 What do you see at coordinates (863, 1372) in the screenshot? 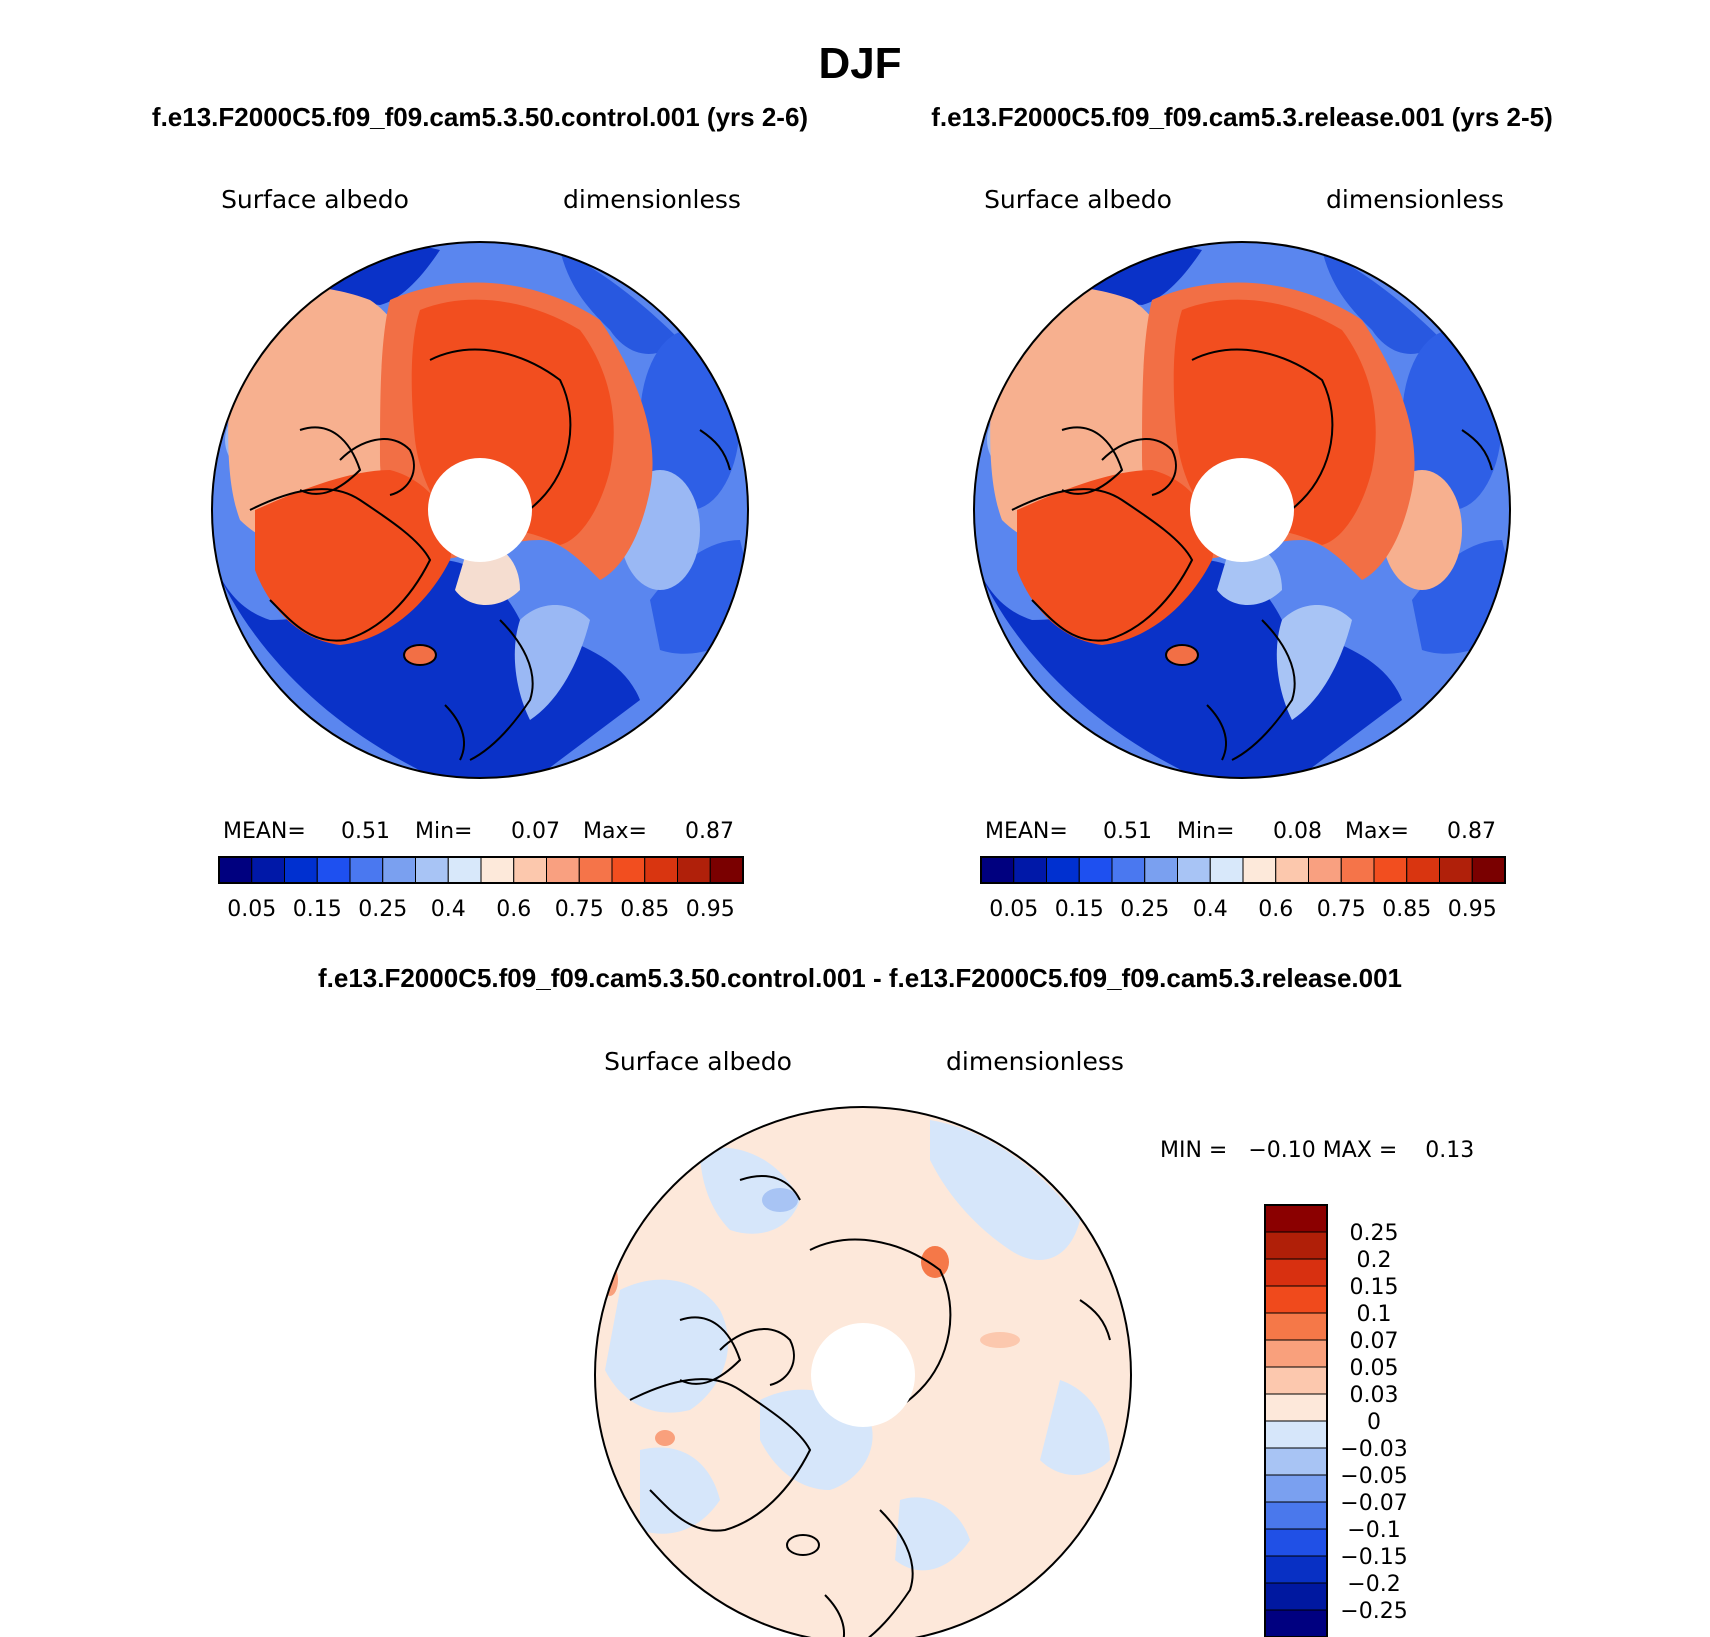
I see `polar-map-difference` at bounding box center [863, 1372].